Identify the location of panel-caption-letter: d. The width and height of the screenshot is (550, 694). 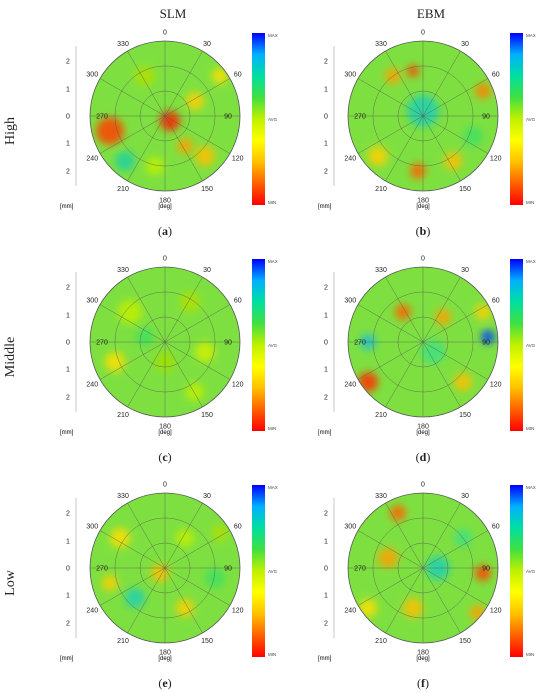
(423, 457).